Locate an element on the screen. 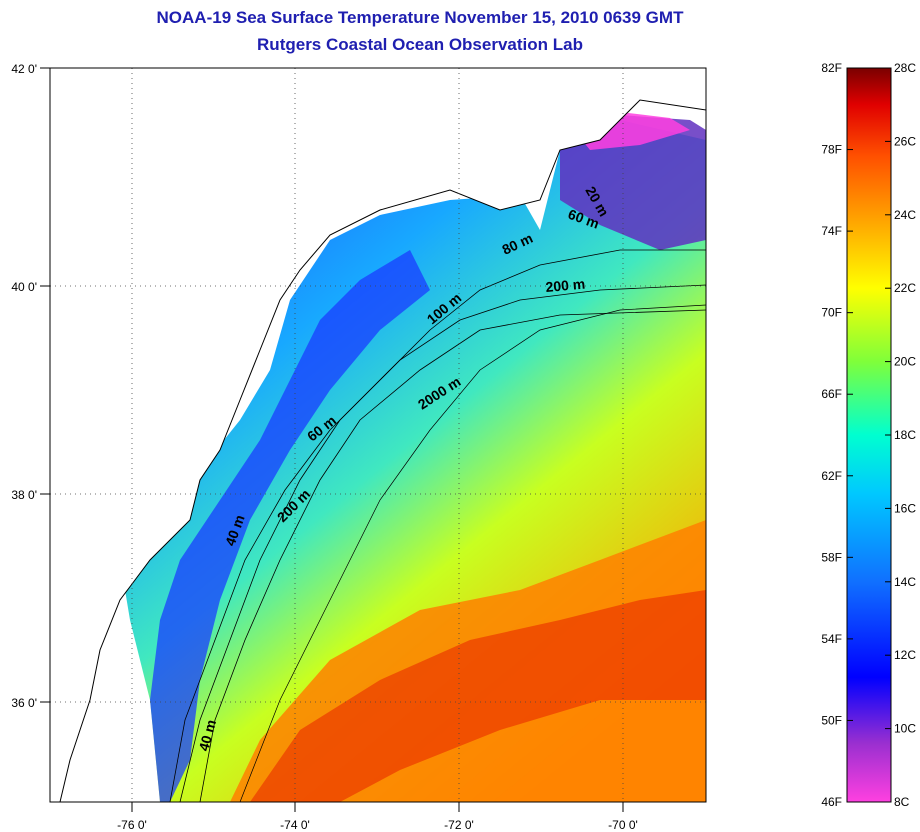  colorbar-f-label: 74F is located at coordinates (831, 231).